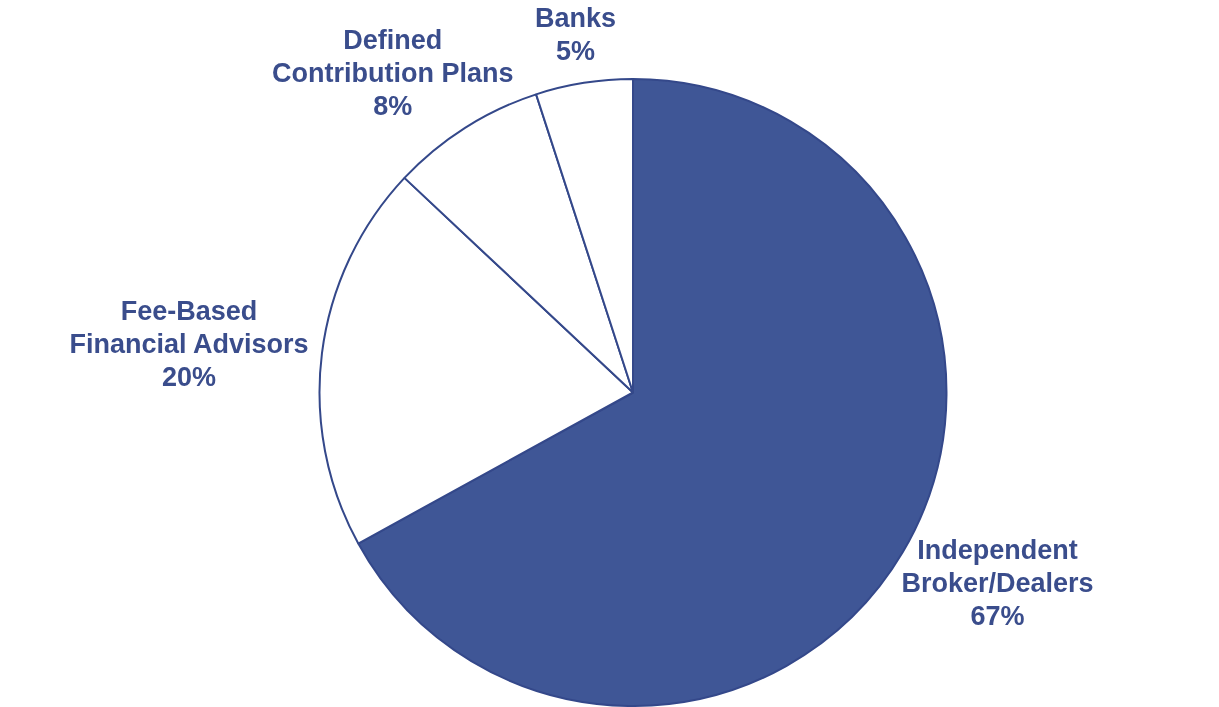  What do you see at coordinates (189, 327) in the screenshot?
I see `slice-label: Fee-Based Financial Advisors` at bounding box center [189, 327].